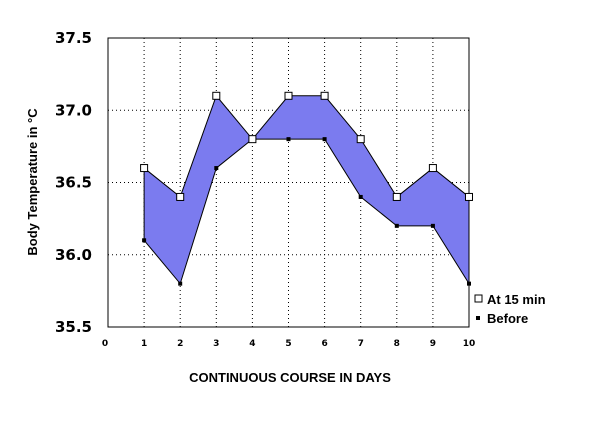  What do you see at coordinates (516, 299) in the screenshot?
I see `legend-label-at-15-min: At 15 min` at bounding box center [516, 299].